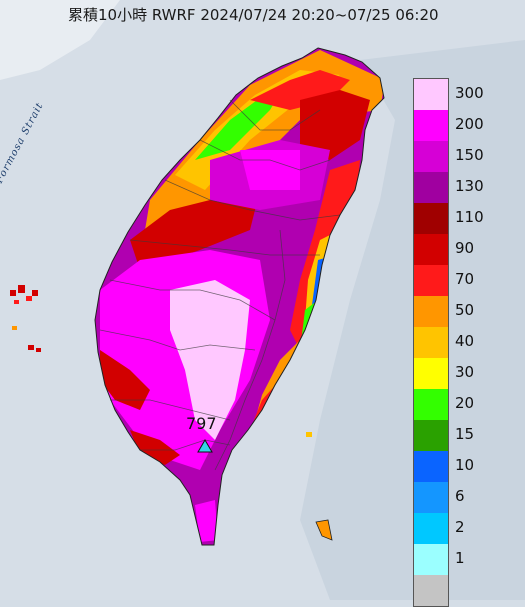  I want to click on legend-label: 150, so click(469, 155).